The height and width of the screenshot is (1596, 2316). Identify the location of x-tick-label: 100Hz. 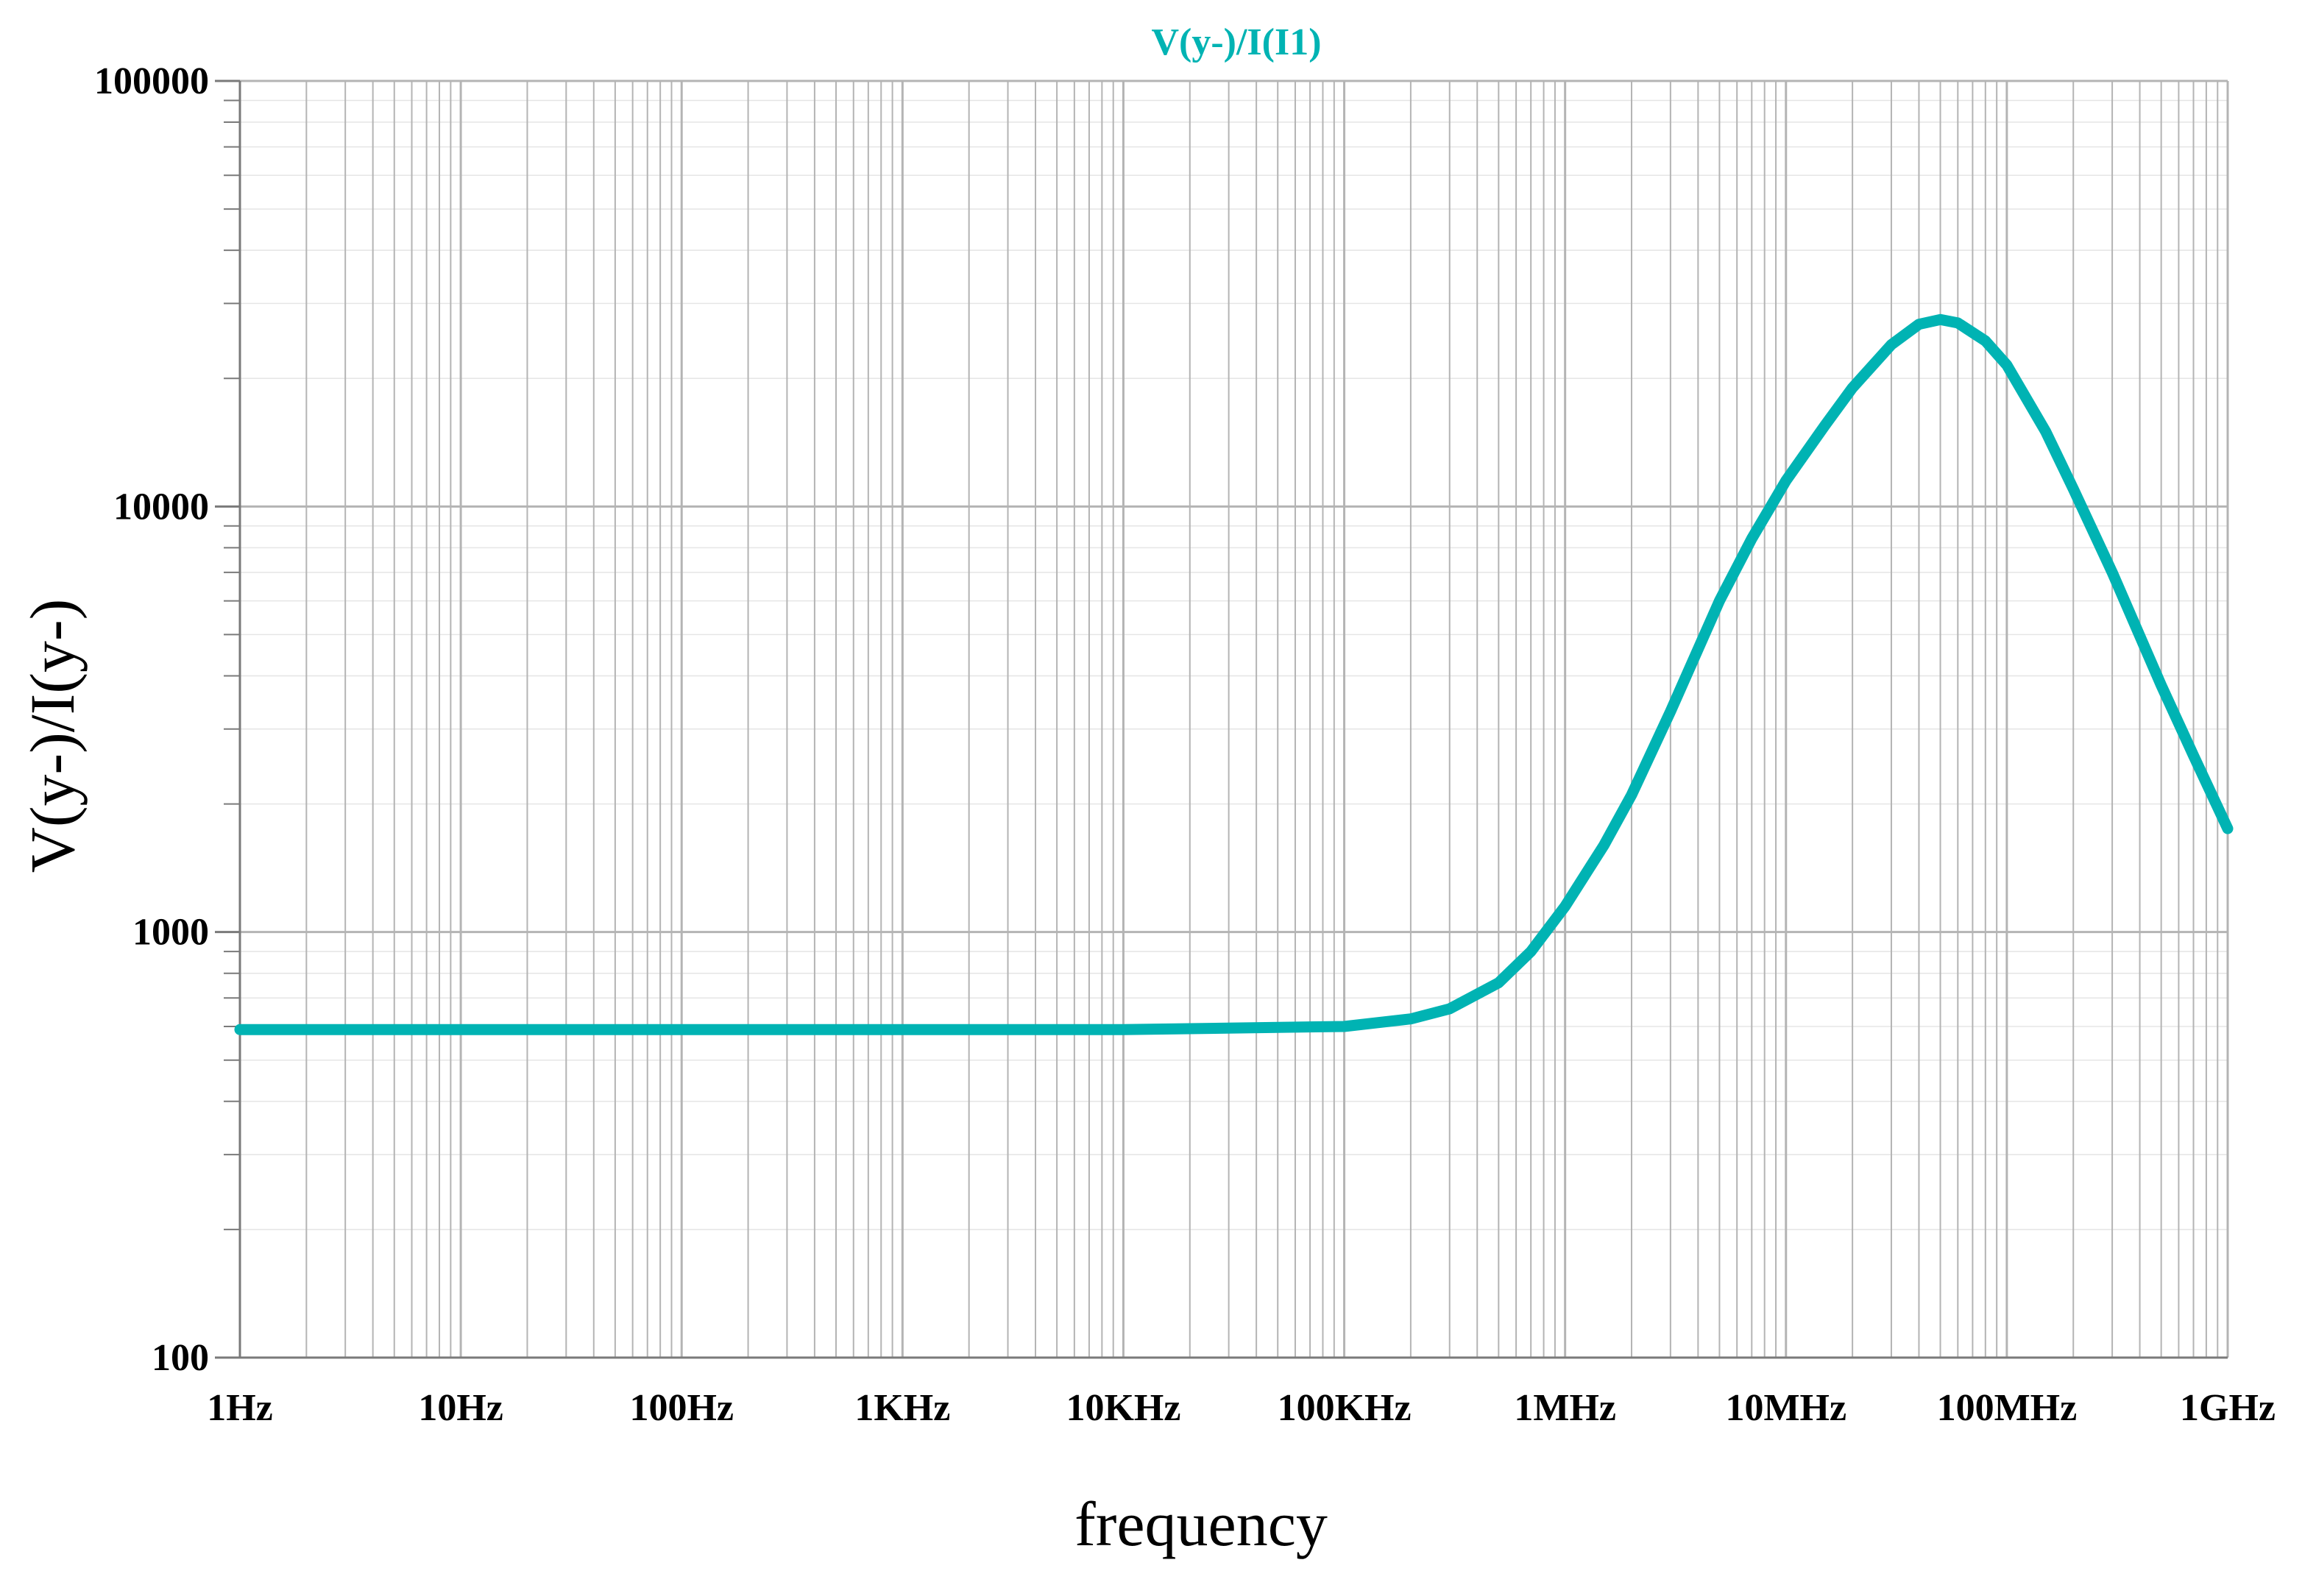
(681, 1408).